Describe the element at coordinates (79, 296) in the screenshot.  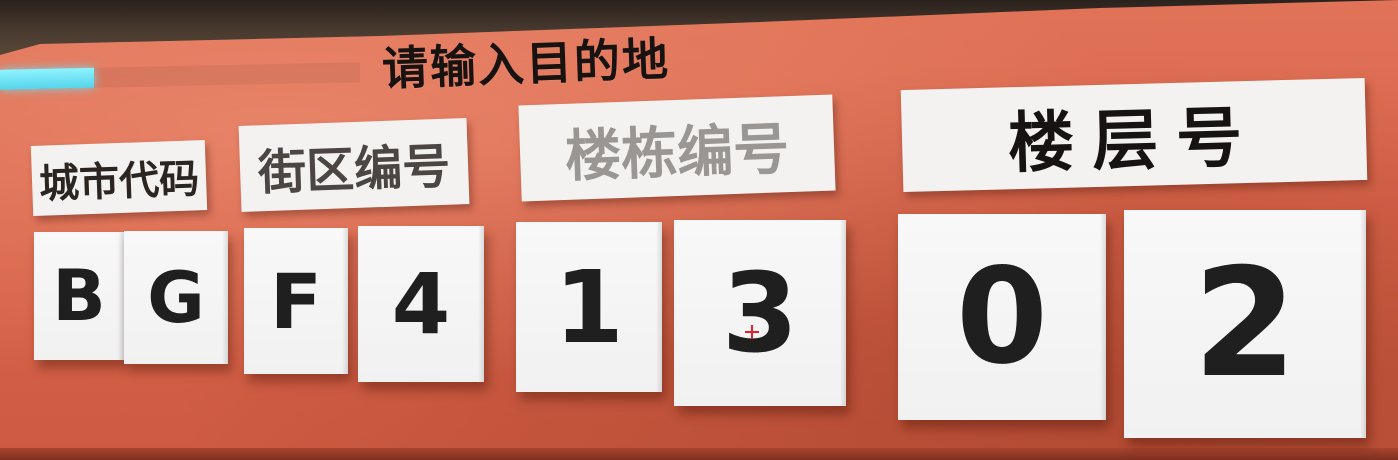
I see `code-panel-city-1: B` at that location.